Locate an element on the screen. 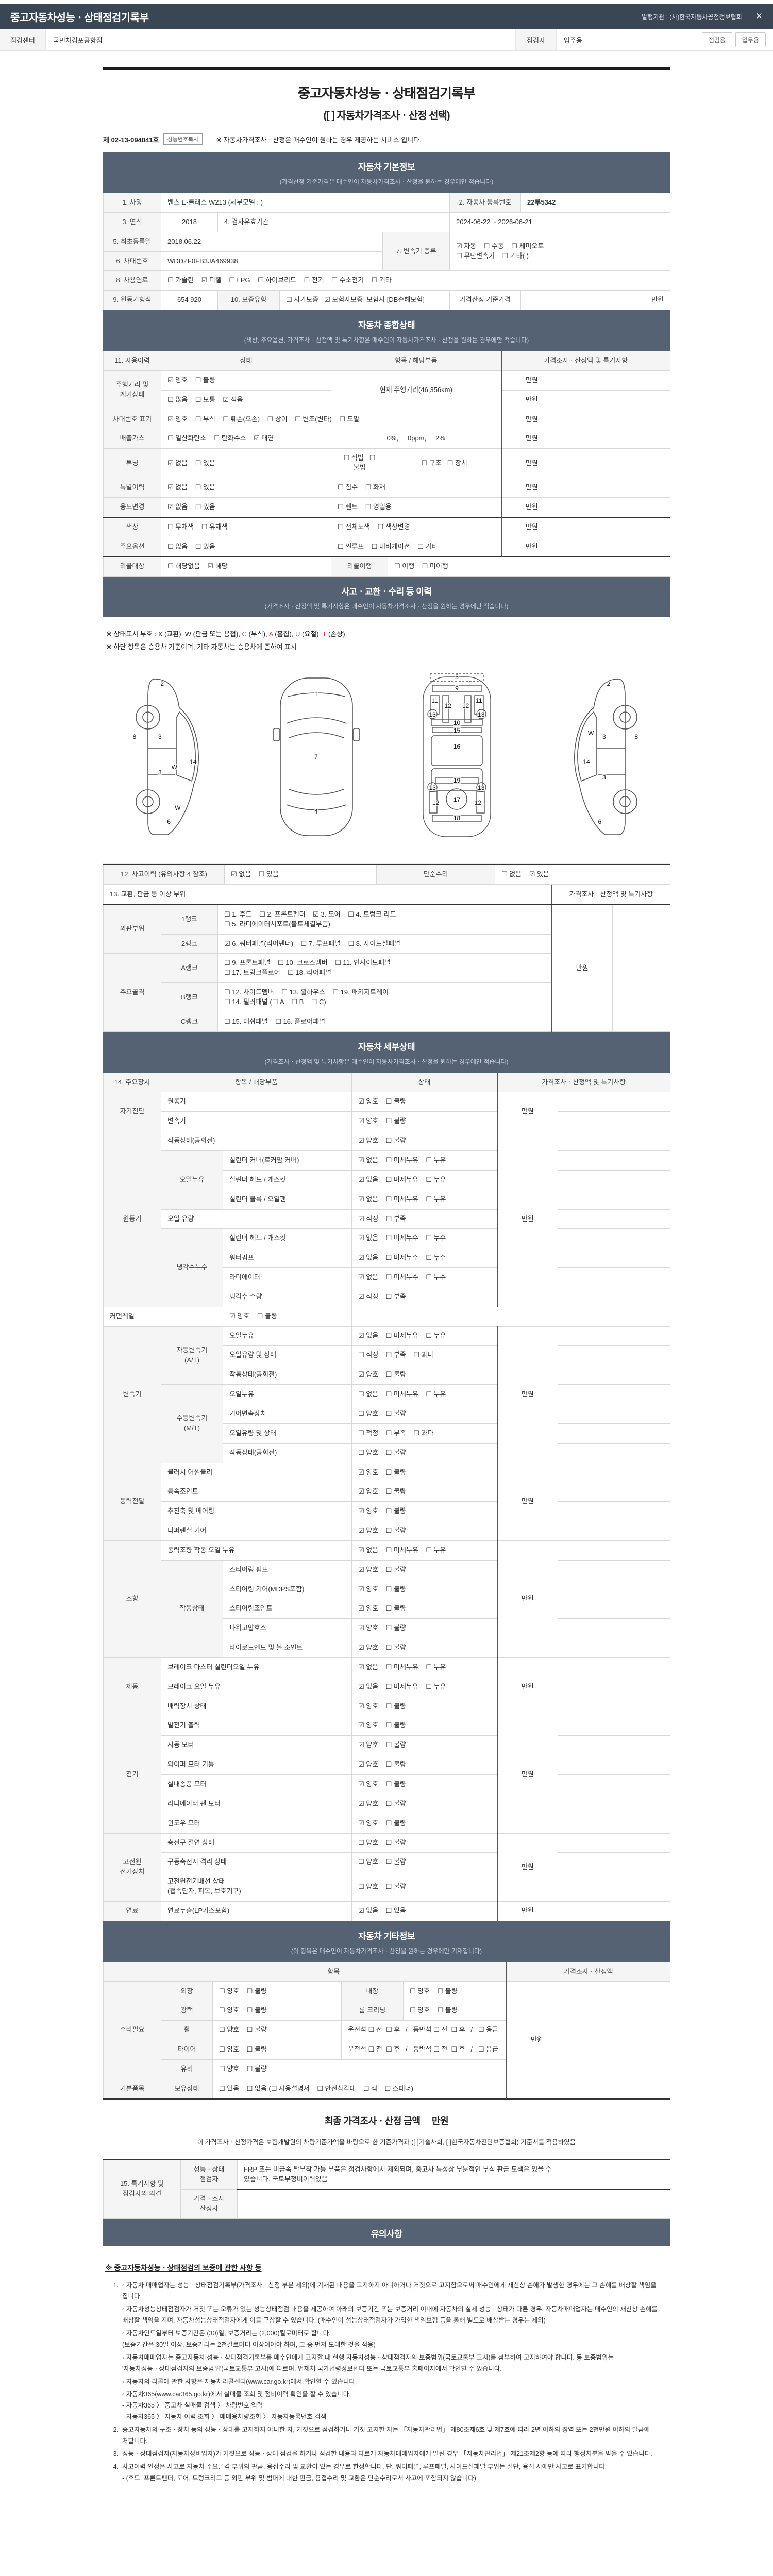 The width and height of the screenshot is (773, 2576). diagram-mark: 10 is located at coordinates (456, 723).